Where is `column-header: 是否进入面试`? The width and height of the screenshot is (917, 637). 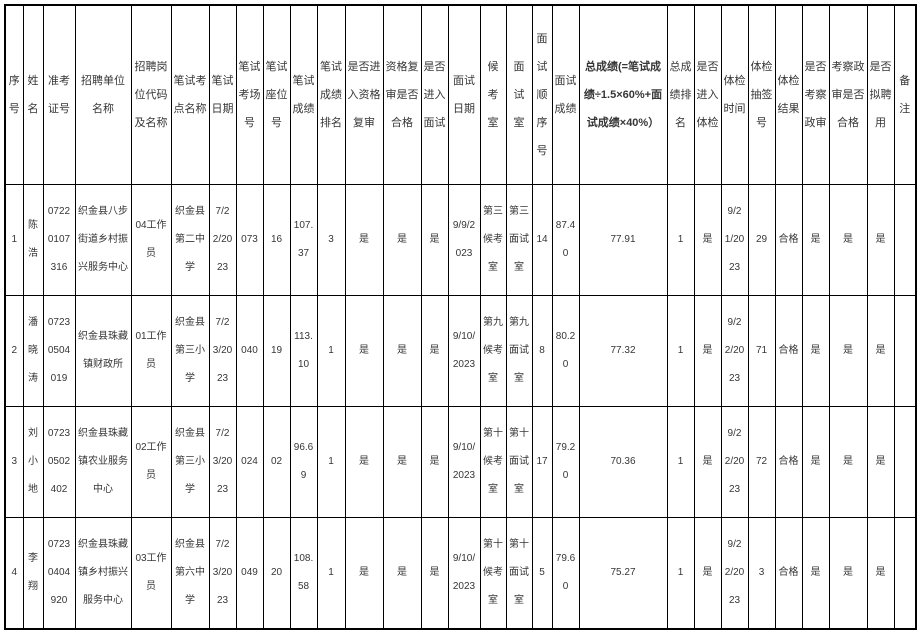
column-header: 是否进入面试 is located at coordinates (434, 94).